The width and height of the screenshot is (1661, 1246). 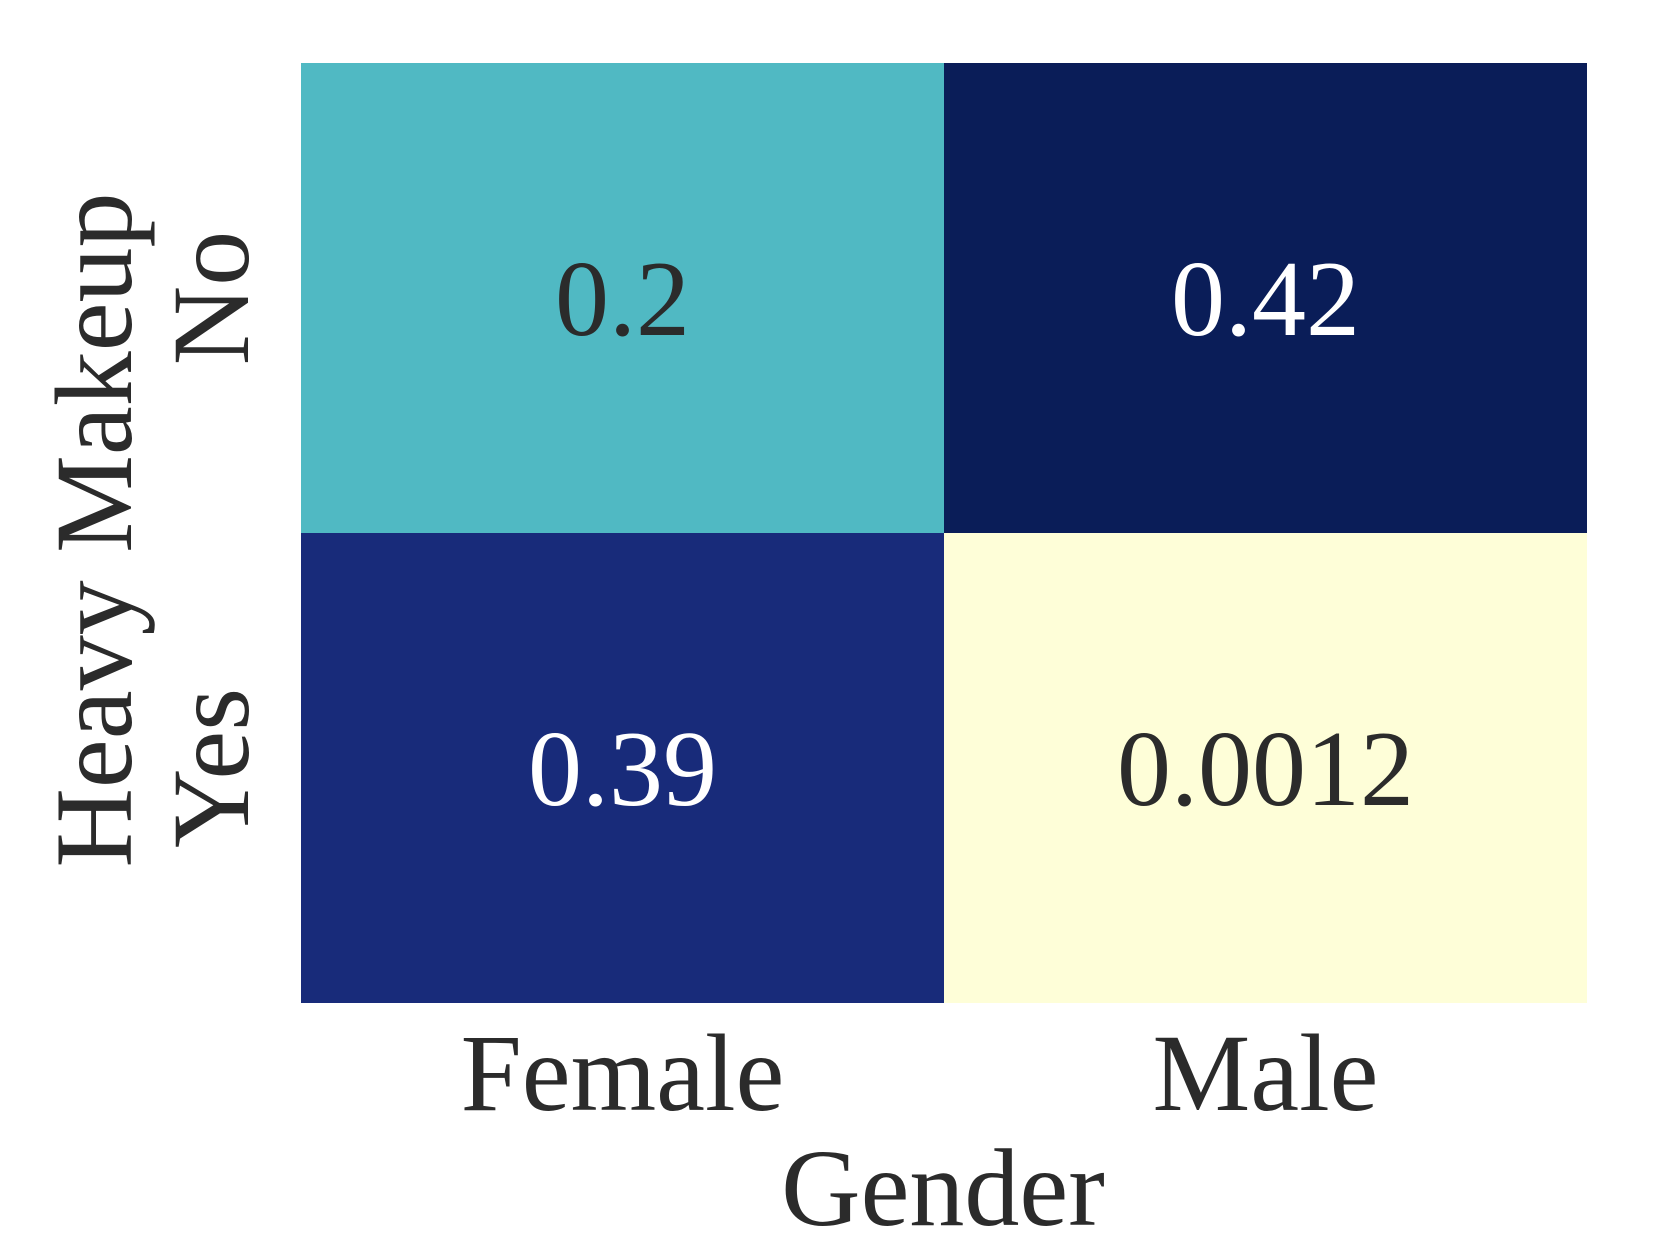 I want to click on x-tick-label-male: Male, so click(x=1265, y=1073).